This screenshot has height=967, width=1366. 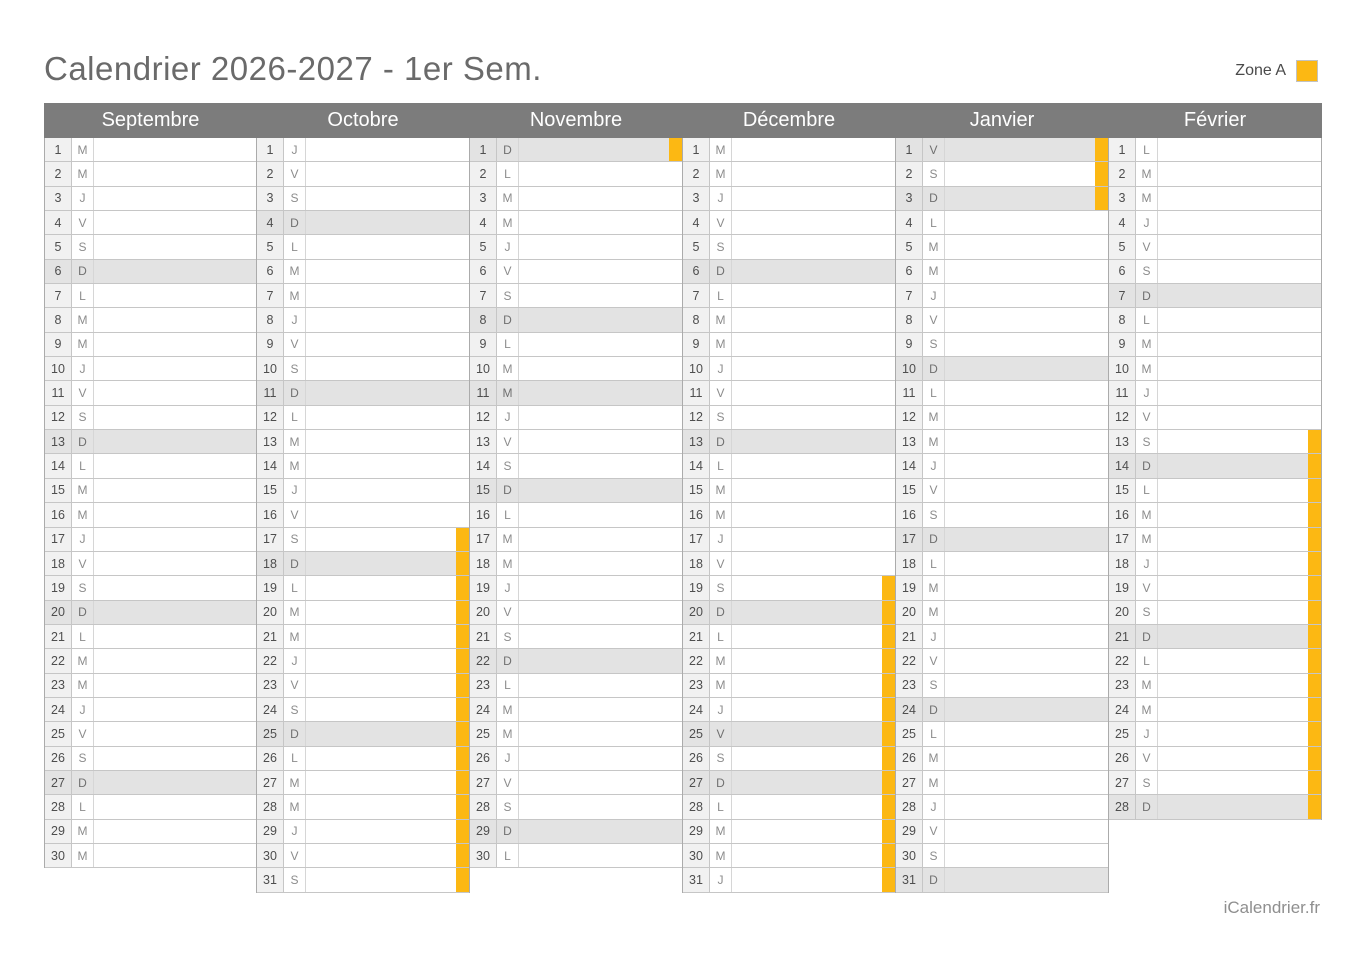 What do you see at coordinates (696, 539) in the screenshot?
I see `day-number: 17` at bounding box center [696, 539].